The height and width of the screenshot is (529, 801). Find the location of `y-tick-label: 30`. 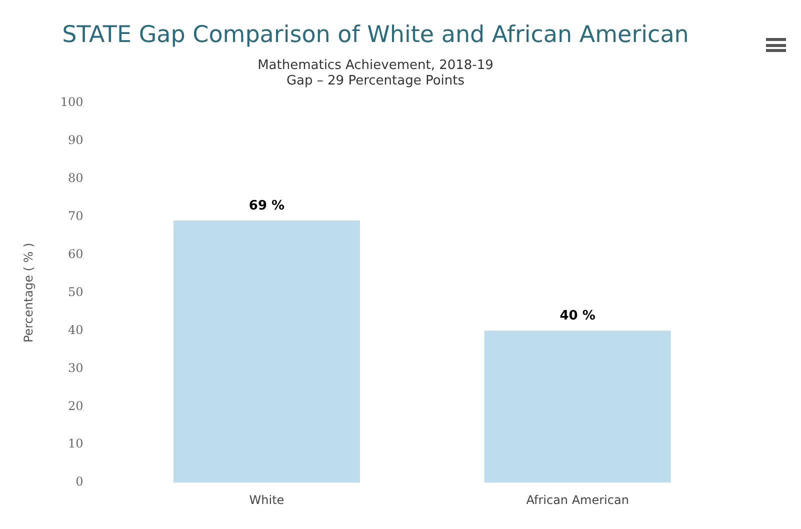

y-tick-label: 30 is located at coordinates (76, 367).